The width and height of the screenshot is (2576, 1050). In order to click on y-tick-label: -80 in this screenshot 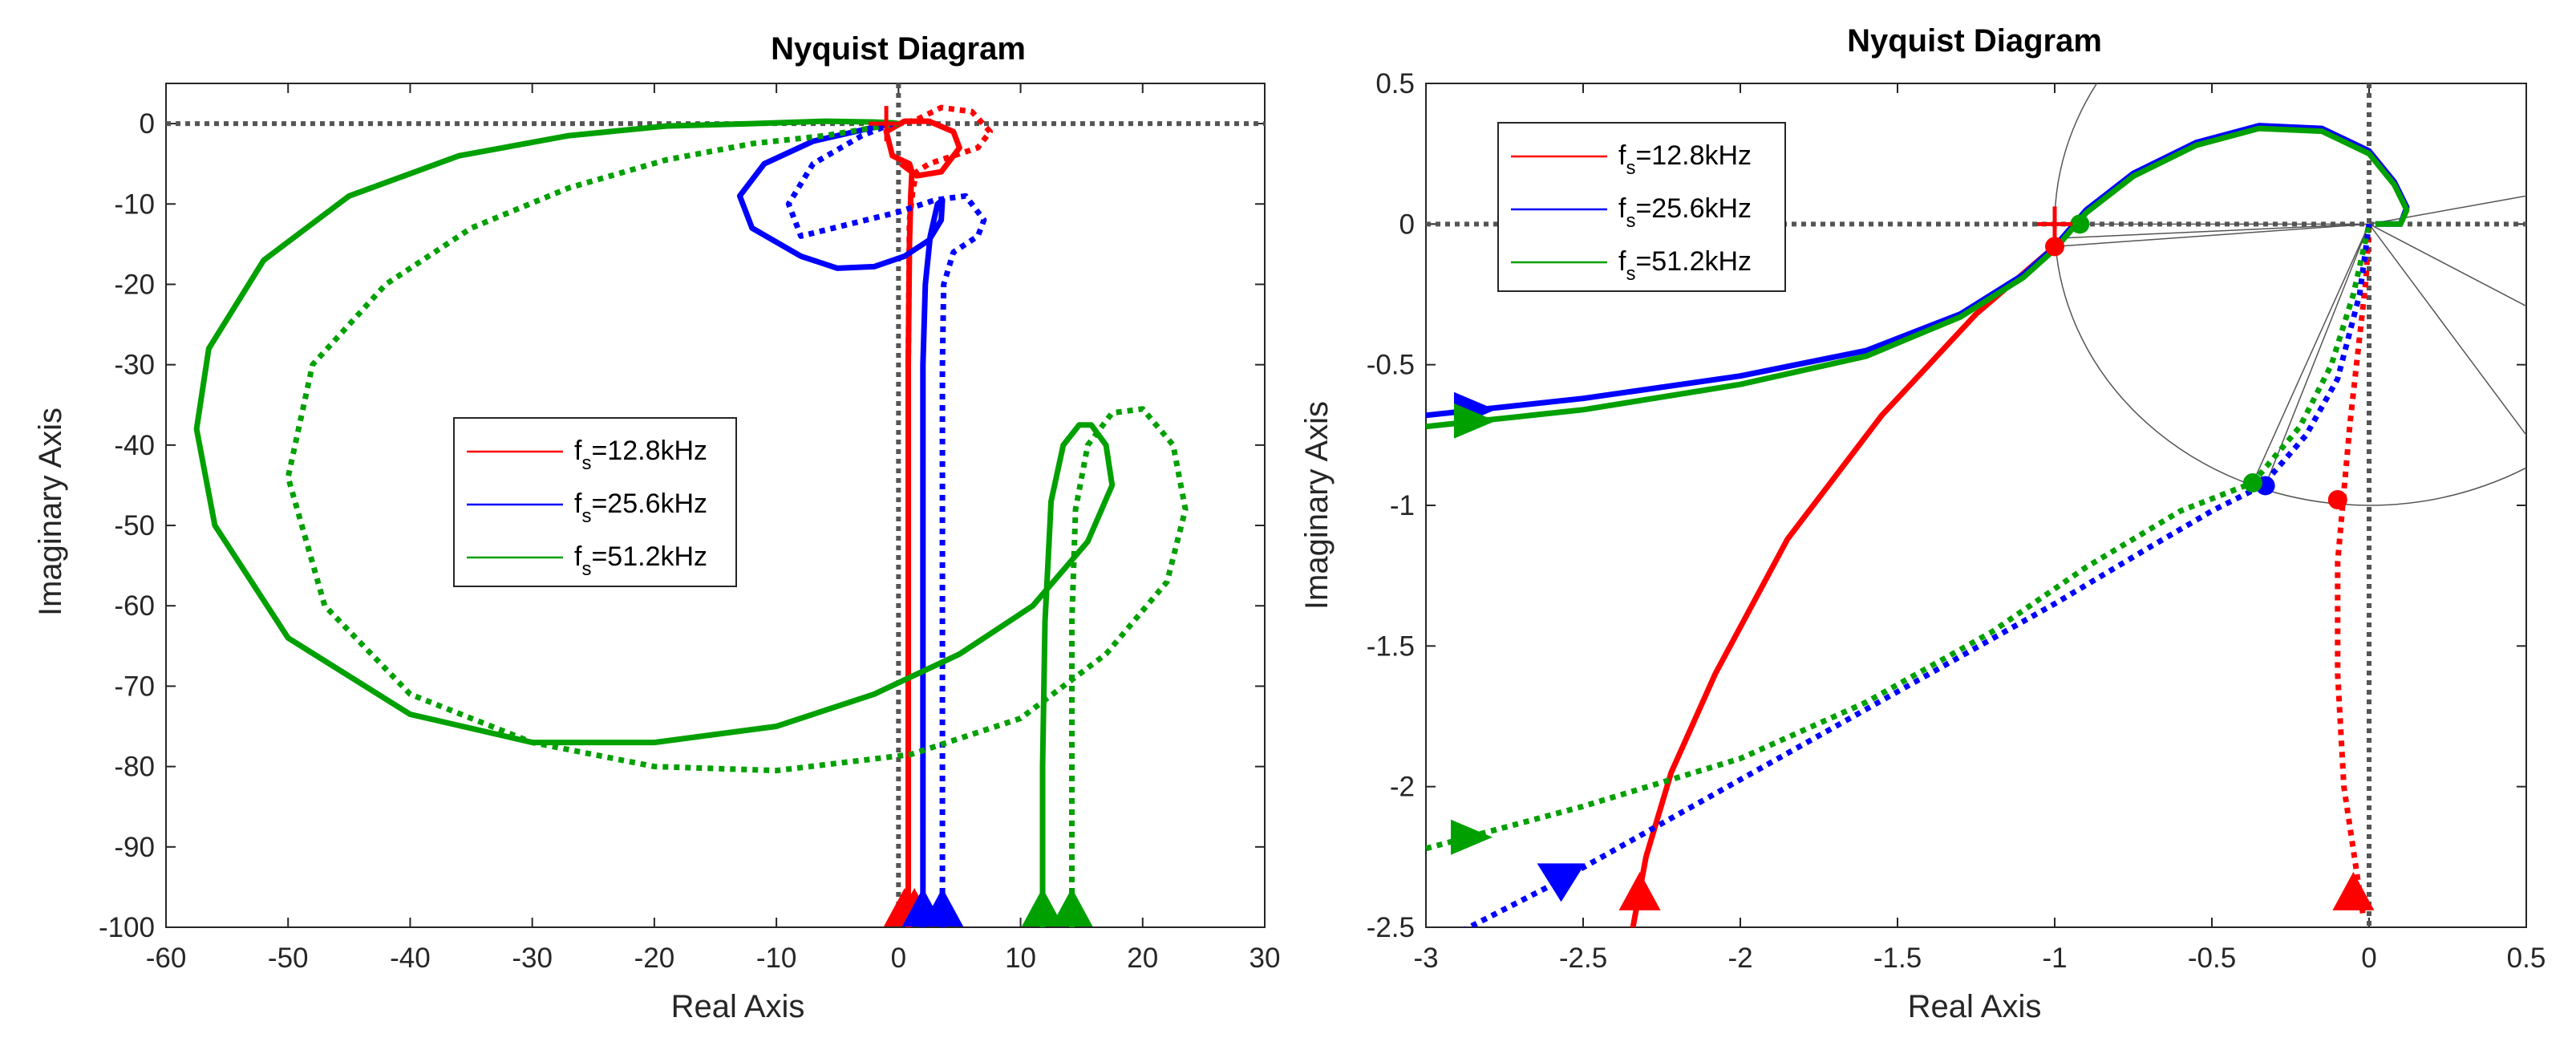, I will do `click(134, 767)`.